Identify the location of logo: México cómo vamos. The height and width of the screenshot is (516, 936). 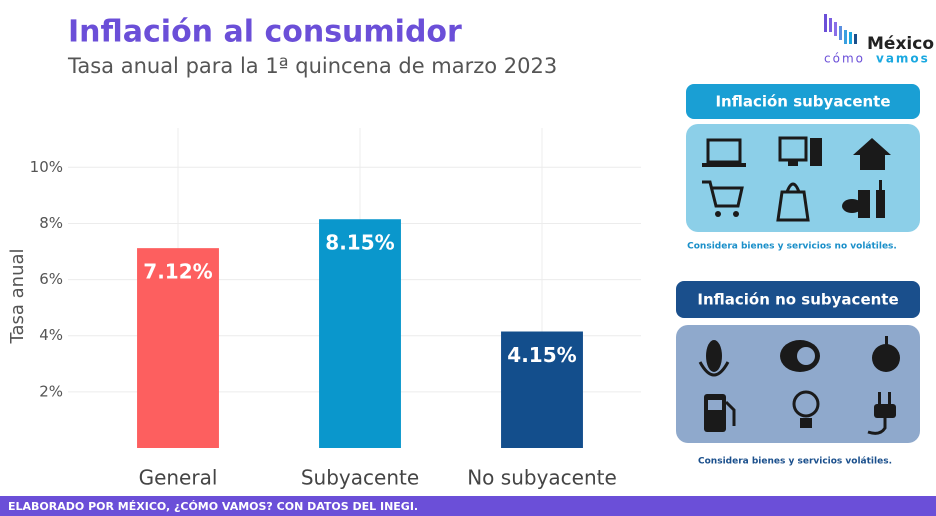
(879, 40).